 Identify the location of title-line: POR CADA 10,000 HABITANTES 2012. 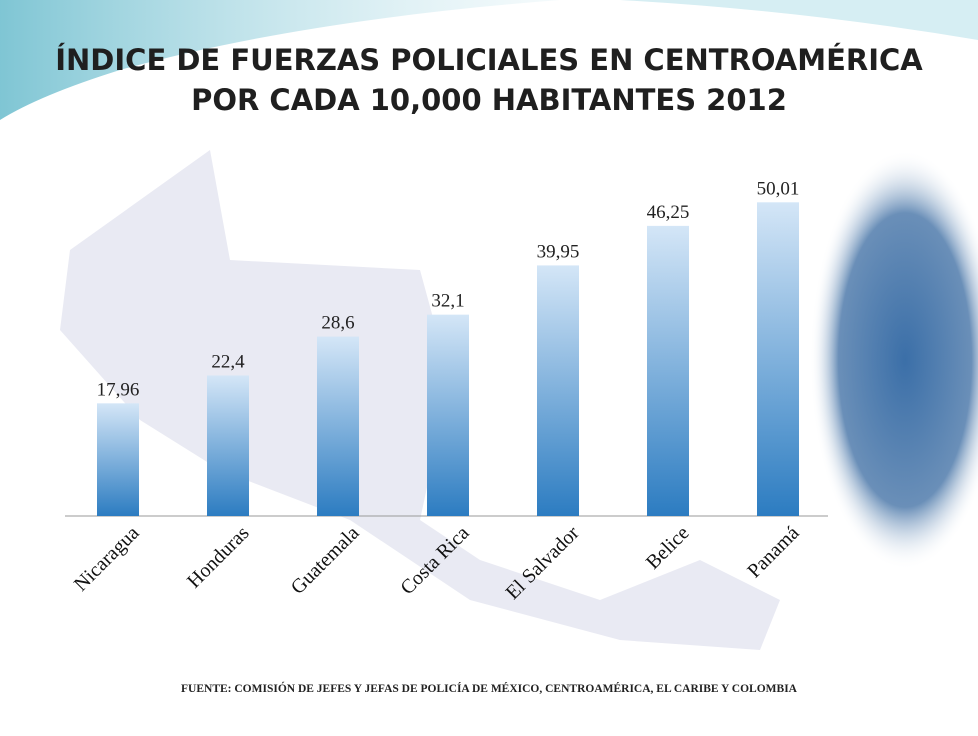
(489, 100).